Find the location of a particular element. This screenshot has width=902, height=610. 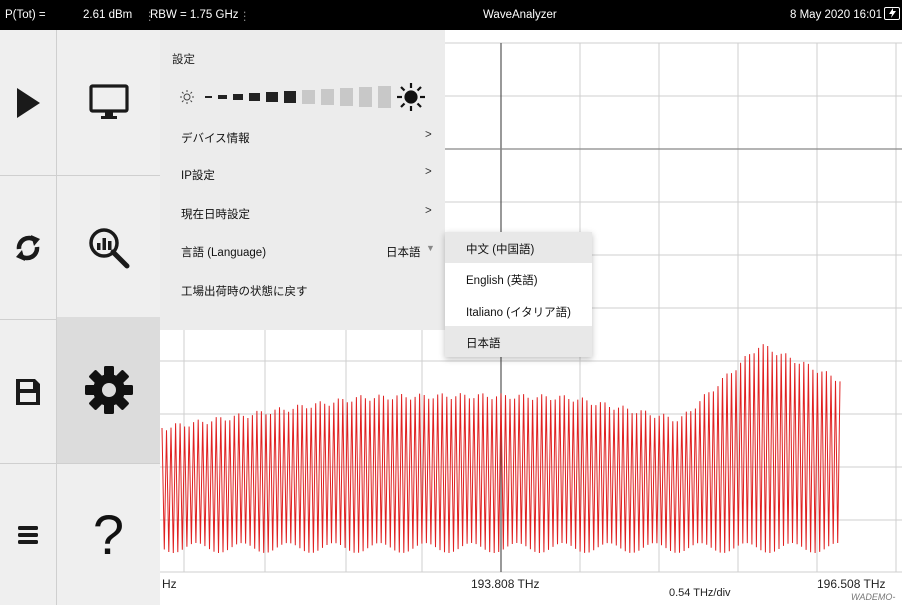

search-chart-icon is located at coordinates (109, 248).